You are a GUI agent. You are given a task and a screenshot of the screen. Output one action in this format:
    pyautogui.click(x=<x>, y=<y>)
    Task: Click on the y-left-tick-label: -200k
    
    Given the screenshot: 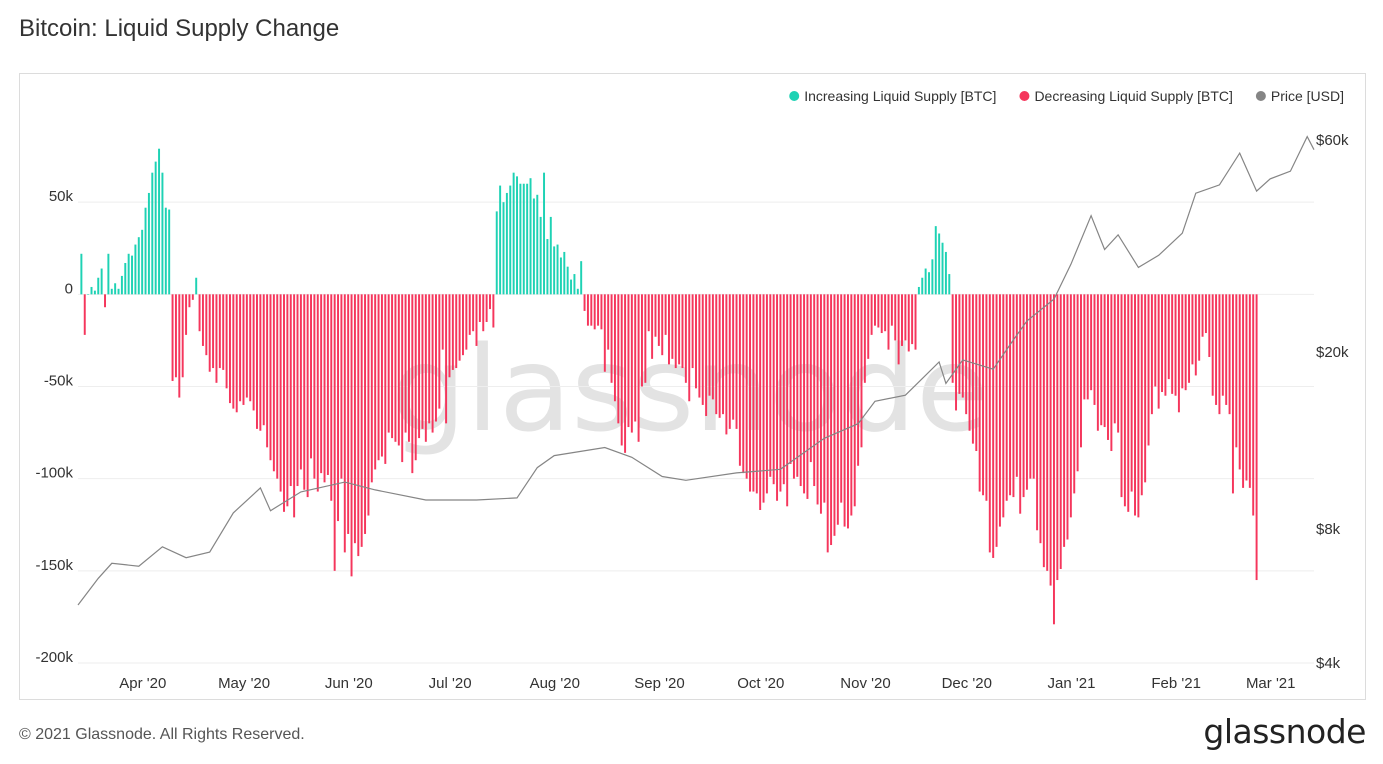 What is the action you would take?
    pyautogui.click(x=54, y=657)
    